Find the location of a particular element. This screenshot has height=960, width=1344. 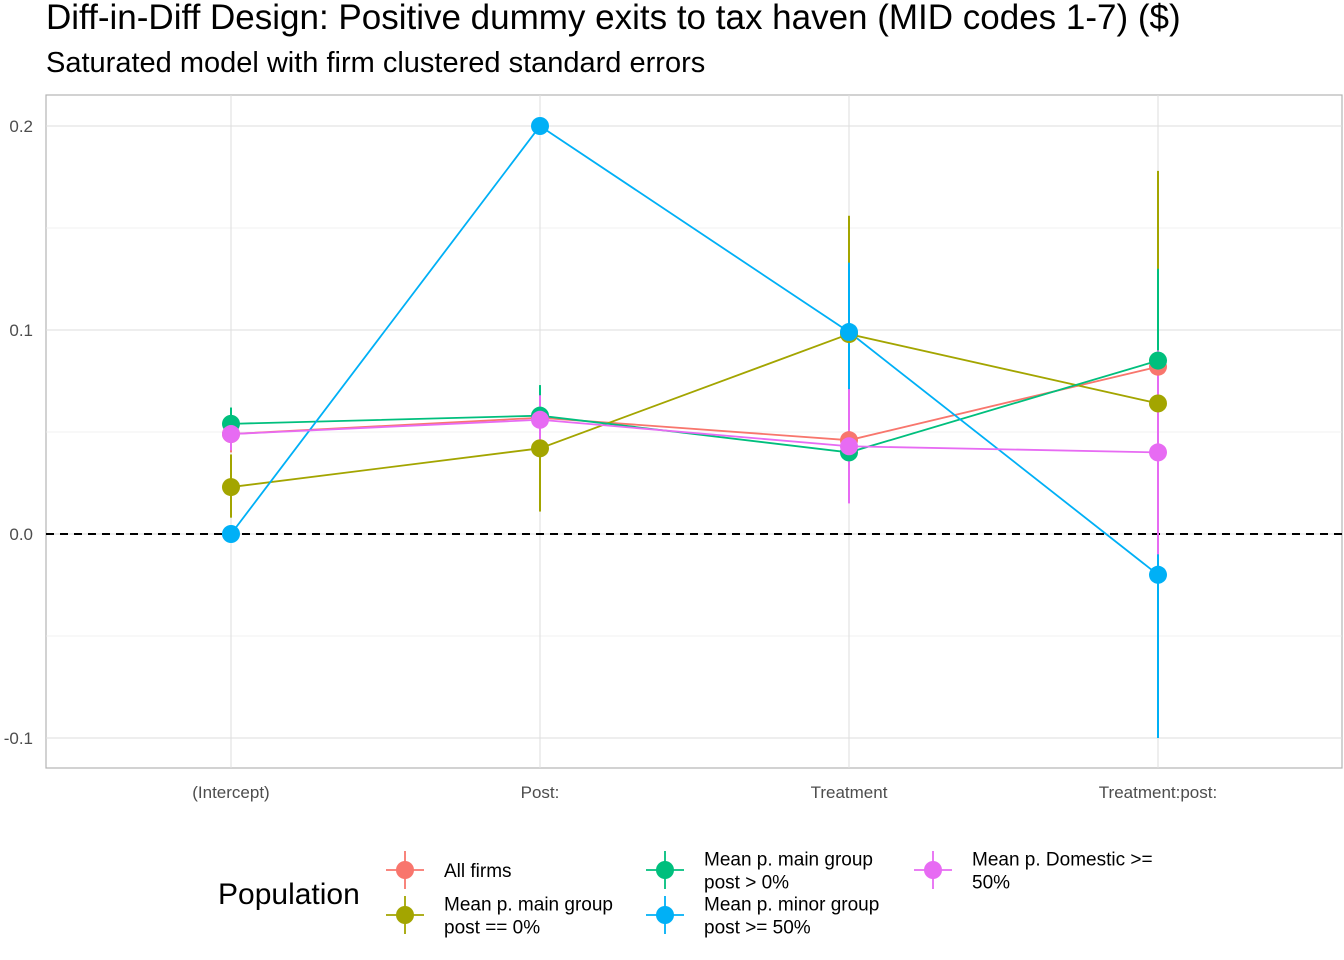

y-tick-label: 0.2 is located at coordinates (21, 126).